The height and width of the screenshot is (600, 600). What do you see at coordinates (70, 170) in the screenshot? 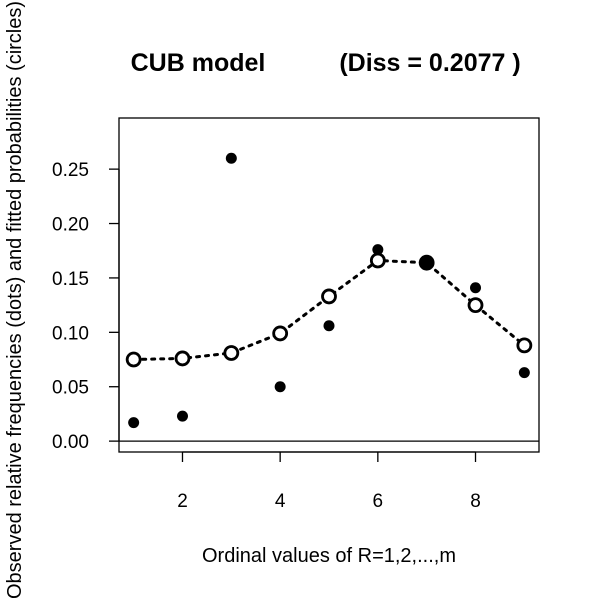
I see `y-tick-label: 0.25` at bounding box center [70, 170].